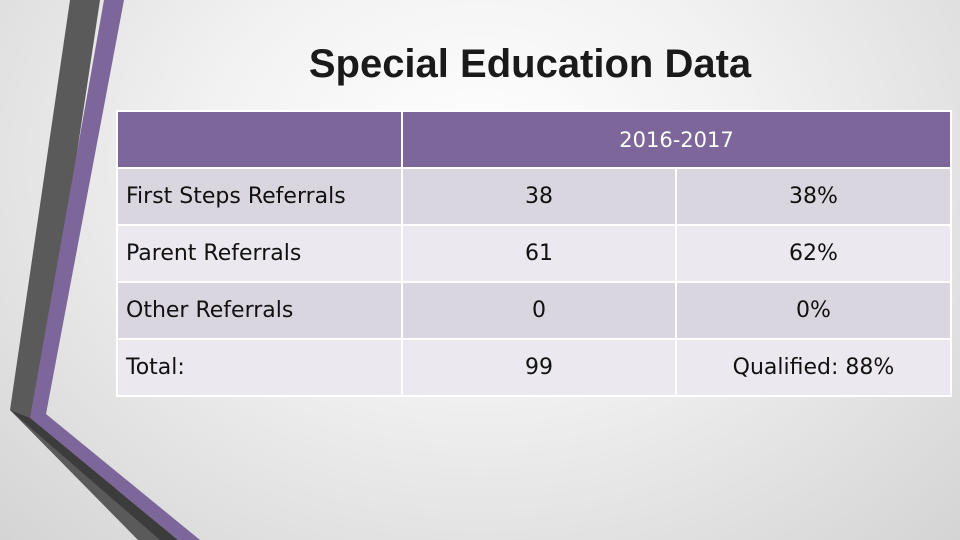 Image resolution: width=960 pixels, height=540 pixels. I want to click on slide-title: Special Education Data, so click(530, 64).